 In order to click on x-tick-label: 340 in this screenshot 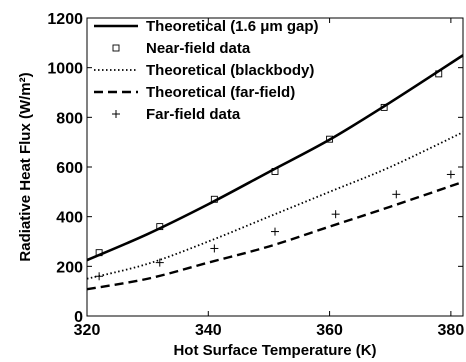, I will do `click(208, 330)`.